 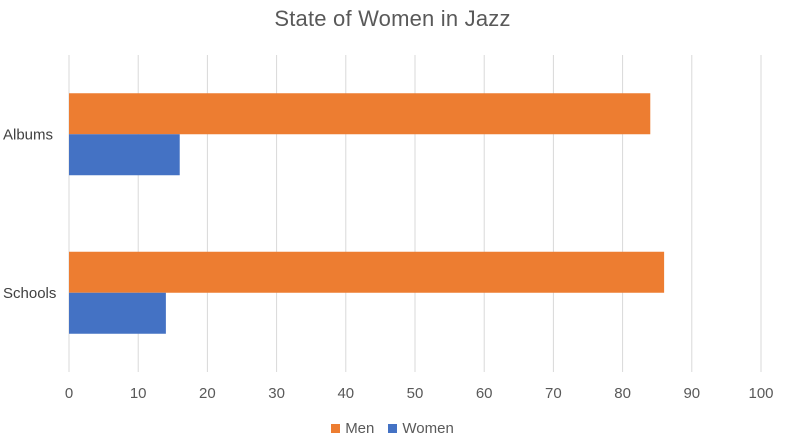 I want to click on bar-men-albums, so click(x=360, y=114).